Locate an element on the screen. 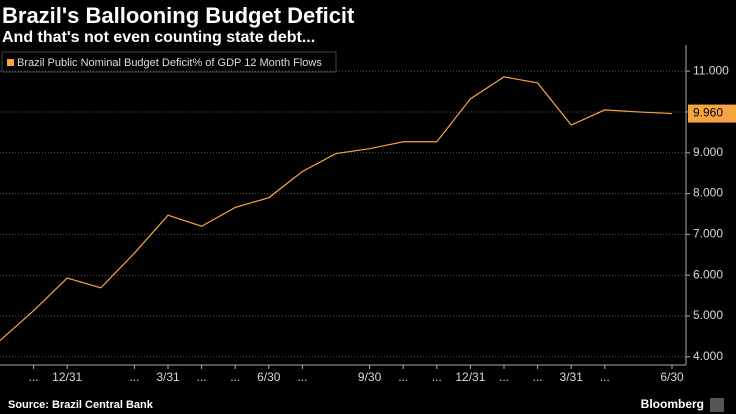  y-tick-label: 6.000 is located at coordinates (708, 274).